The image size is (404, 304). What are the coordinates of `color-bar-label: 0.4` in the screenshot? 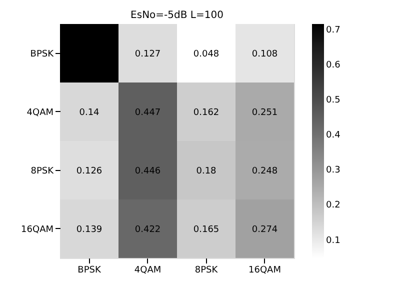 It's located at (333, 135).